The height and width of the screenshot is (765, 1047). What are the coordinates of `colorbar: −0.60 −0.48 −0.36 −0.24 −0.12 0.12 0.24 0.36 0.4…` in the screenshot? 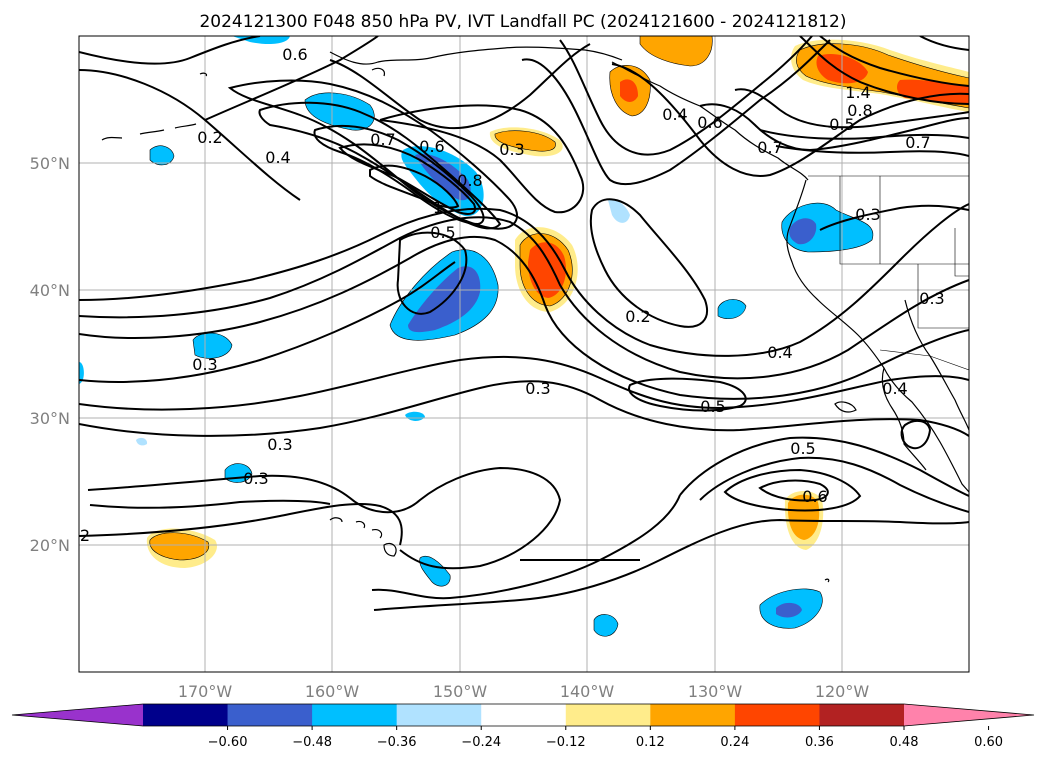 It's located at (523, 726).